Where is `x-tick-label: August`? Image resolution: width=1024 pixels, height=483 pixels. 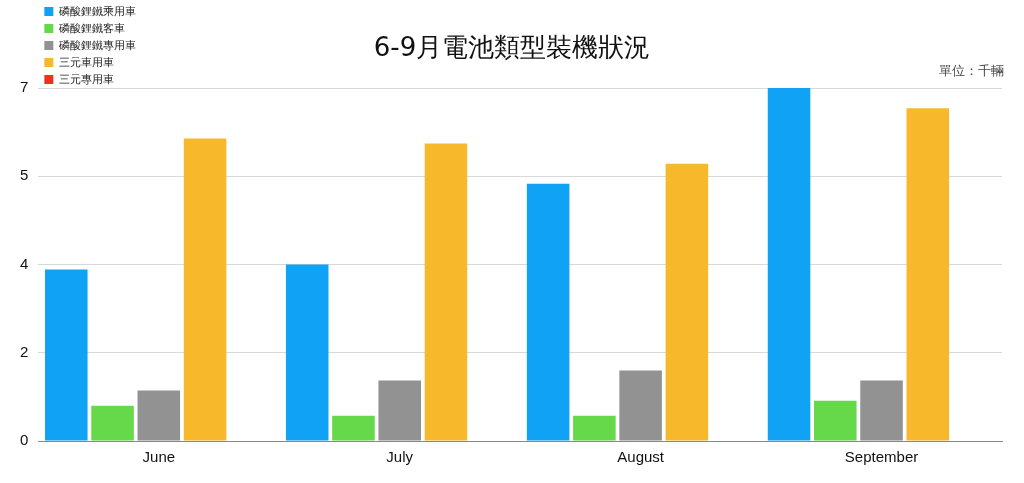
x-tick-label: August is located at coordinates (641, 457).